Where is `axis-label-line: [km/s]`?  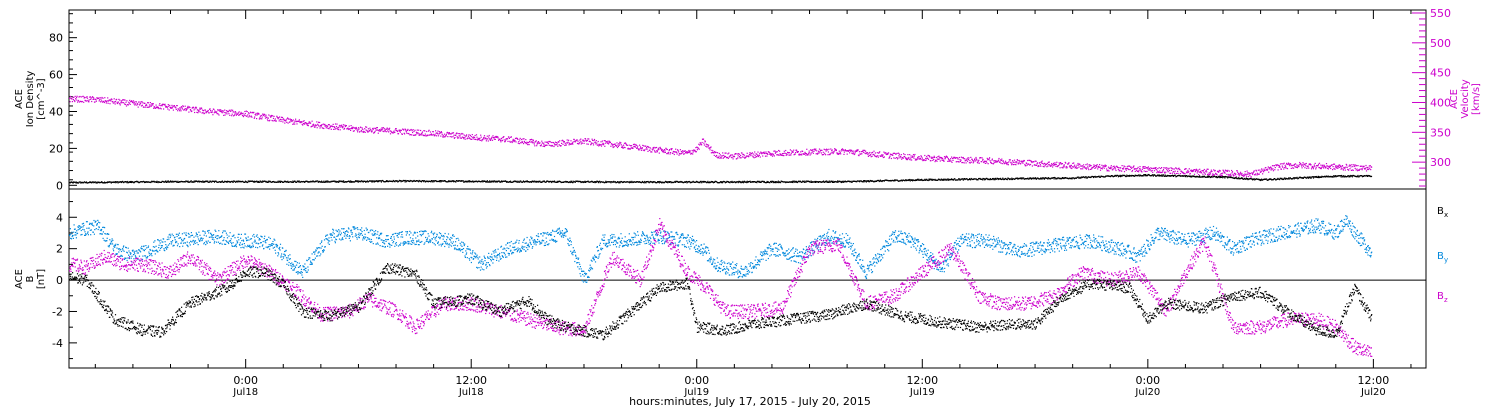 axis-label-line: [km/s] is located at coordinates (1476, 99).